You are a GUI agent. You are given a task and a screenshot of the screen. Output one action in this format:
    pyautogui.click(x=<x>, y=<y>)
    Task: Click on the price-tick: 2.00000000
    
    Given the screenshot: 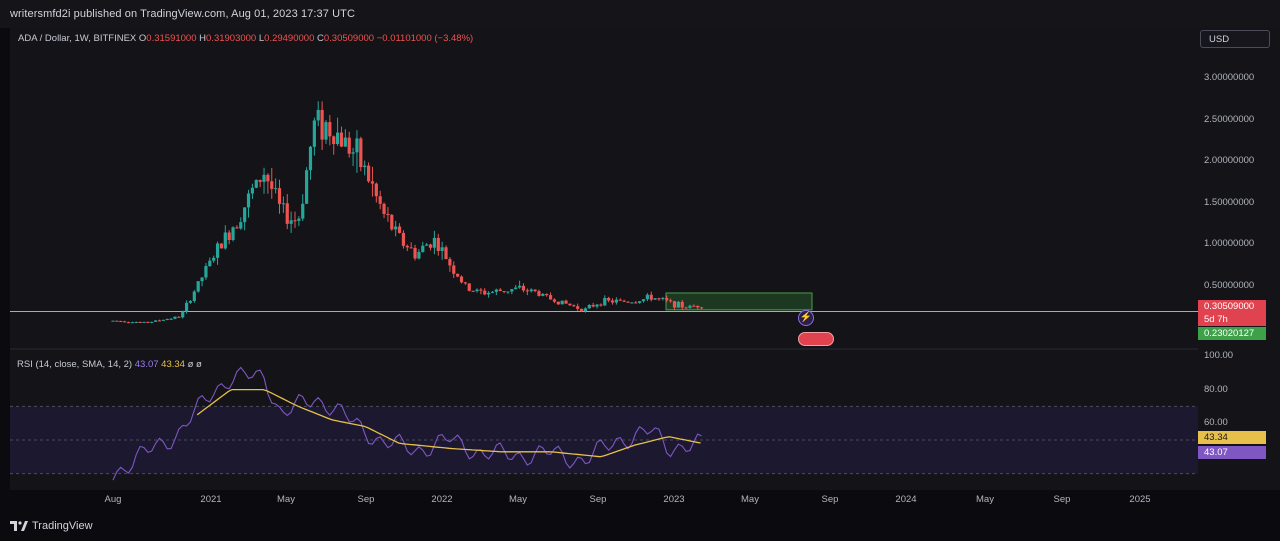 What is the action you would take?
    pyautogui.click(x=1229, y=160)
    